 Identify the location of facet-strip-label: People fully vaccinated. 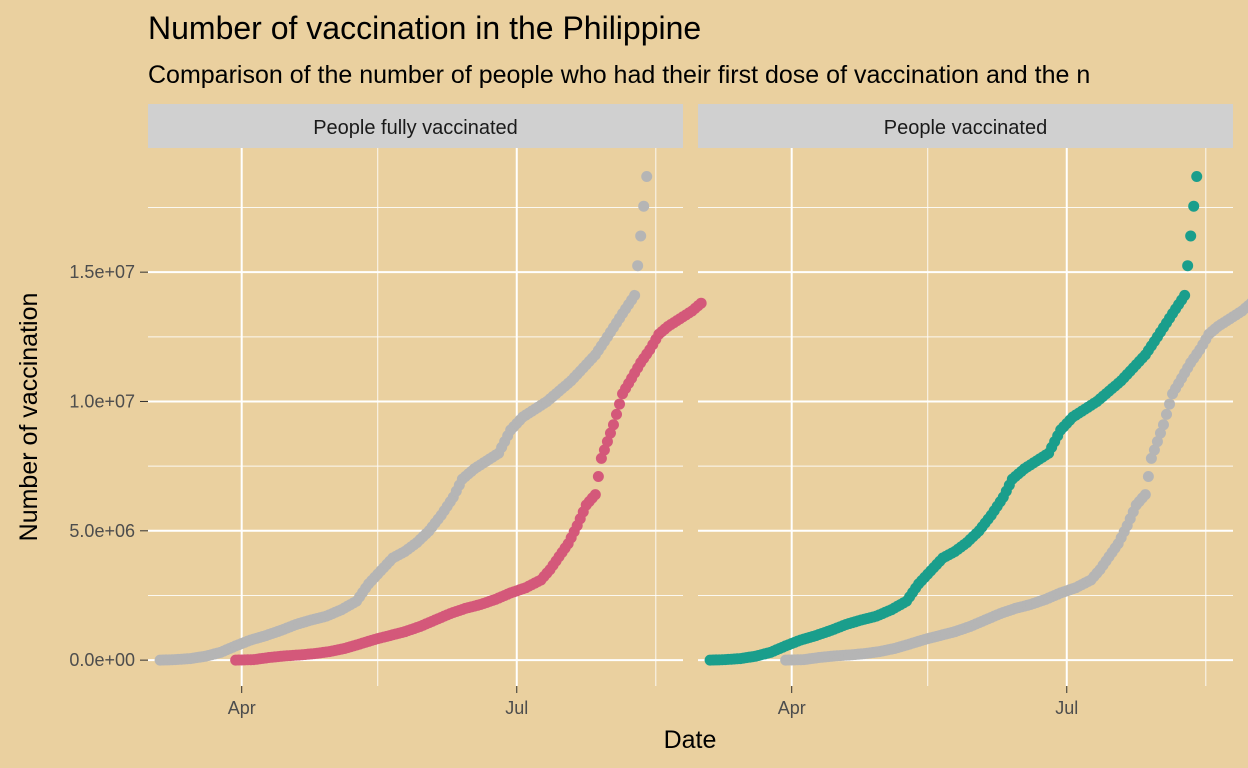
(415, 128).